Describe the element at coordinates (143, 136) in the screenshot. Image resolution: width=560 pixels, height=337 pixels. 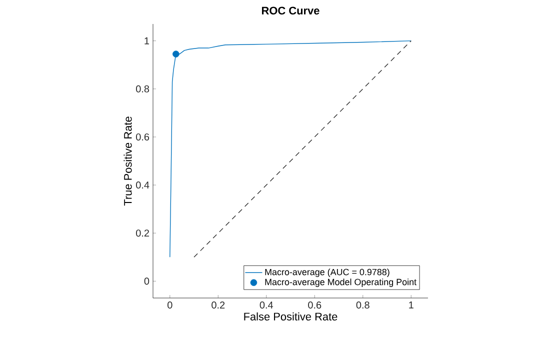
I see `y-tick-label: 0.6` at that location.